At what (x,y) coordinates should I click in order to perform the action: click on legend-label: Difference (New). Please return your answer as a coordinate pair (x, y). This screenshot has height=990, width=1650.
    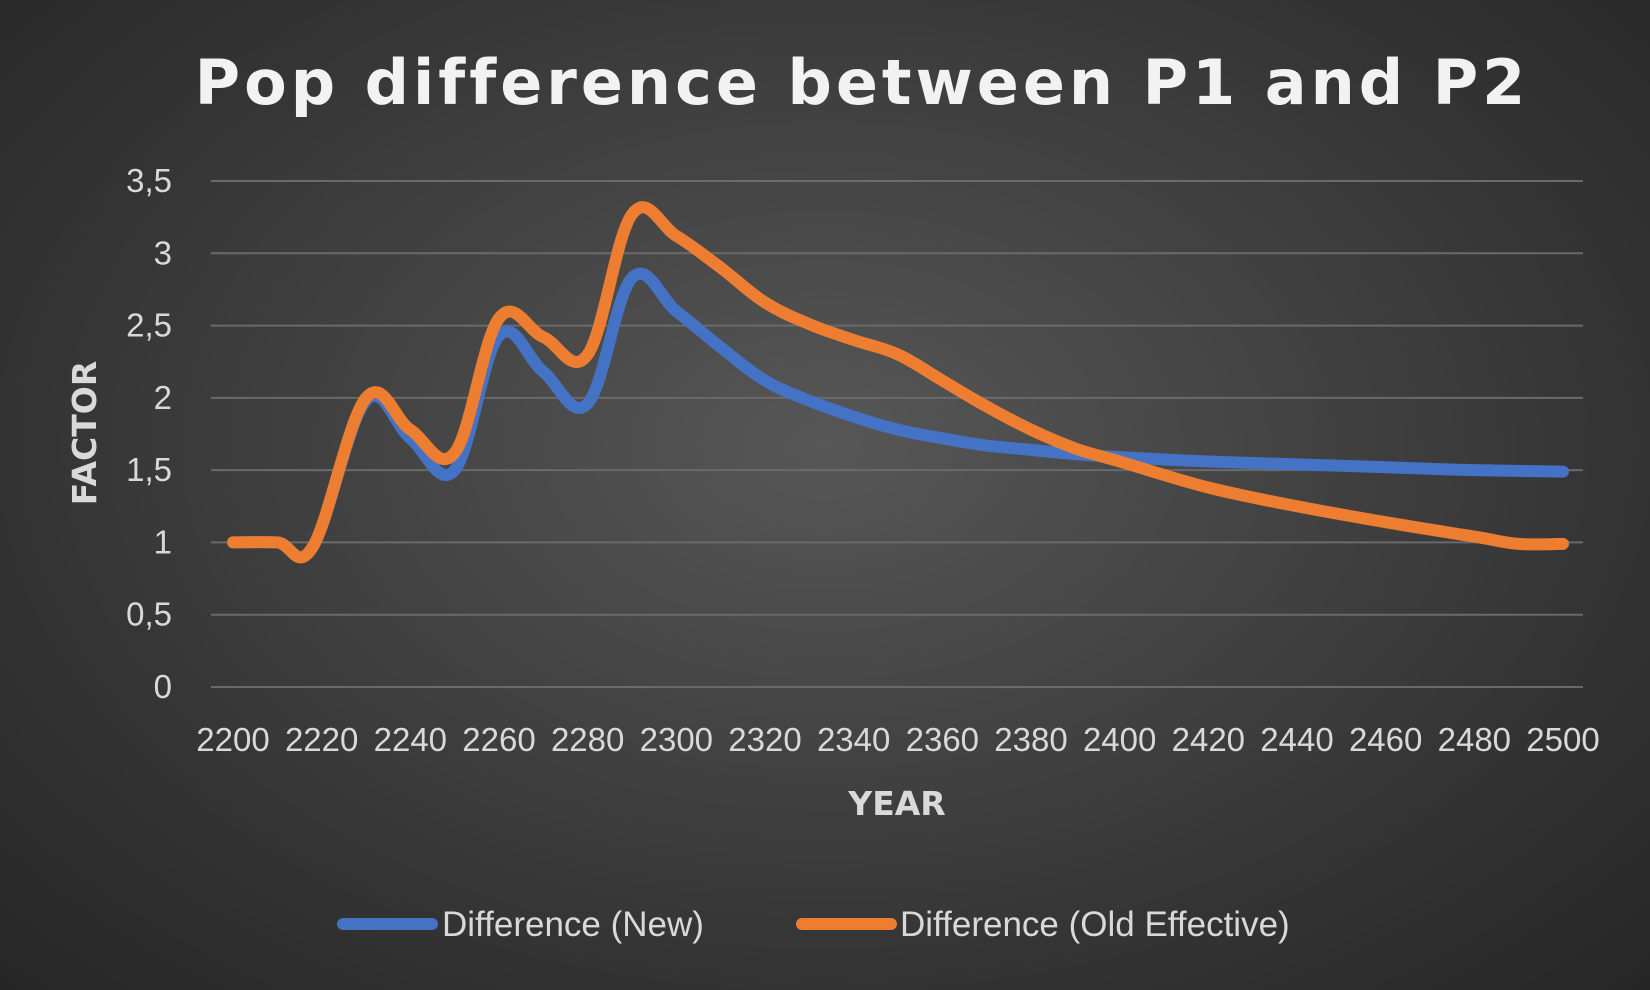
    Looking at the image, I should click on (573, 924).